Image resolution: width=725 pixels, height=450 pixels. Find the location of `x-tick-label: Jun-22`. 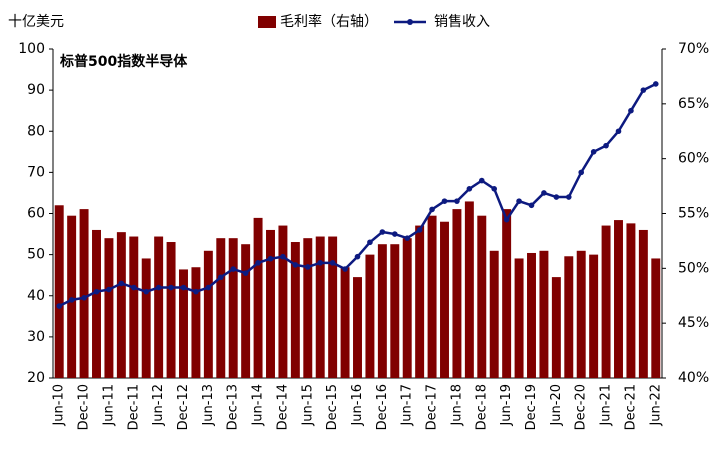

x-tick-label: Jun-22 is located at coordinates (655, 405).